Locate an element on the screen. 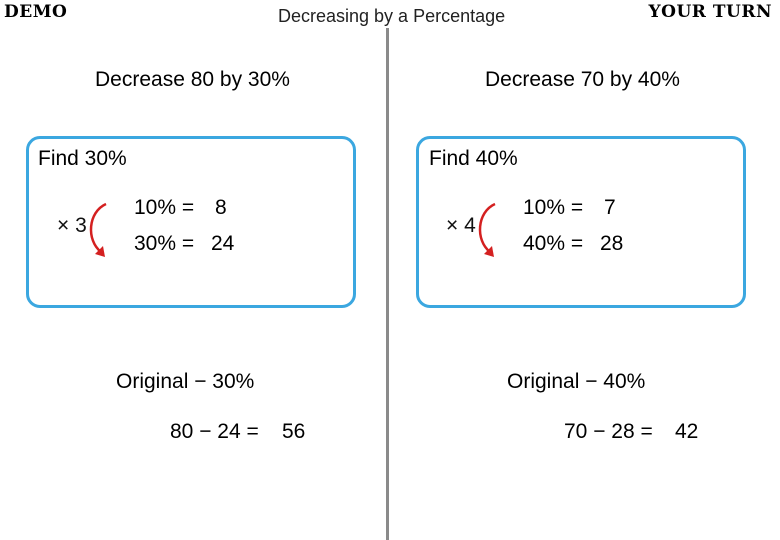 Image resolution: width=780 pixels, height=540 pixels. demo-subtraction-label: Original − 30% is located at coordinates (185, 381).